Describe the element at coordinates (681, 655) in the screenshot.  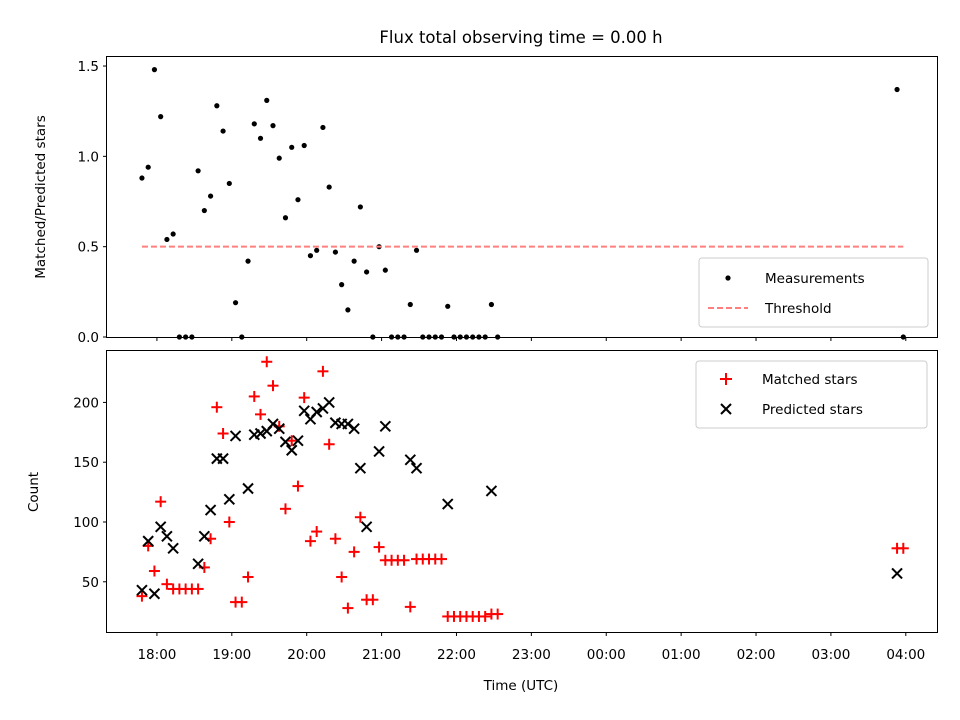
I see `x-tick-label: 01:00` at that location.